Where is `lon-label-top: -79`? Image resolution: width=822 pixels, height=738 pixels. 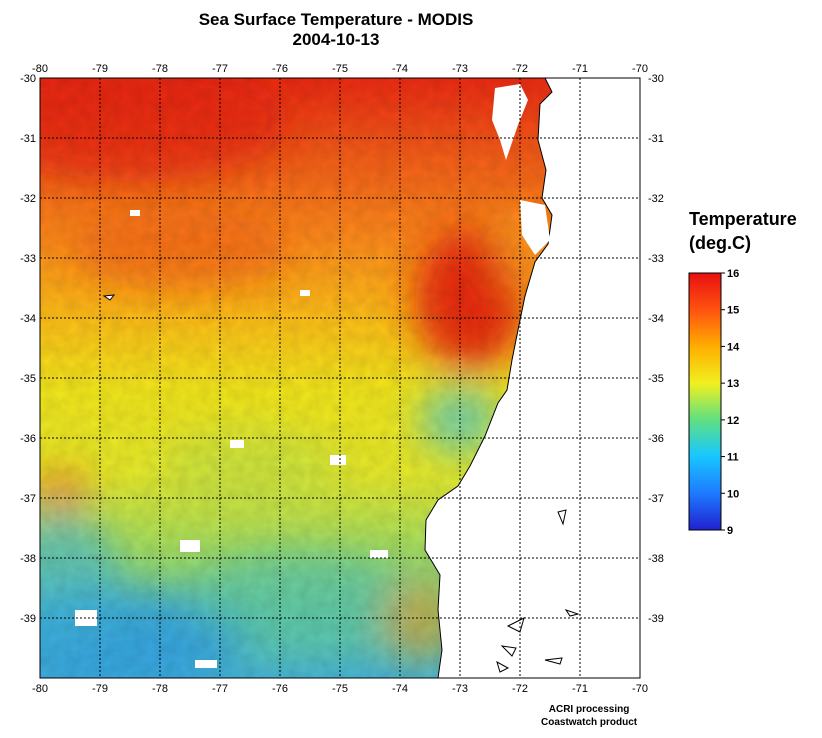
lon-label-top: -79 is located at coordinates (100, 69).